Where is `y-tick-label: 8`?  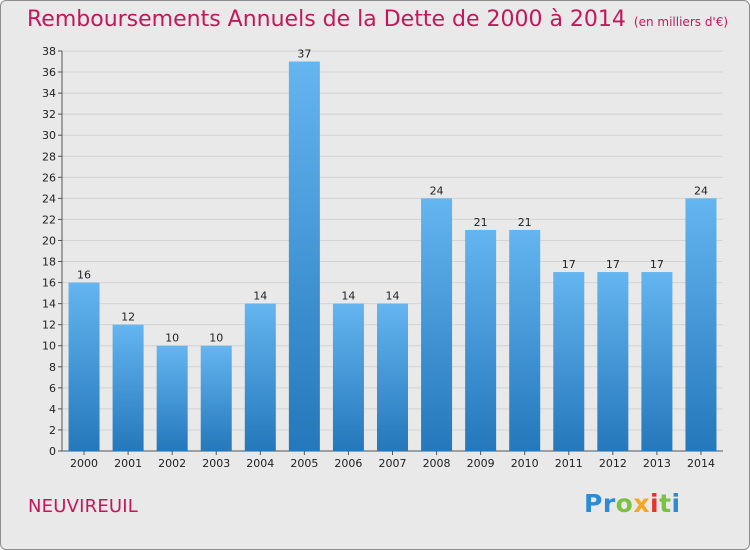
y-tick-label: 8 is located at coordinates (52, 367).